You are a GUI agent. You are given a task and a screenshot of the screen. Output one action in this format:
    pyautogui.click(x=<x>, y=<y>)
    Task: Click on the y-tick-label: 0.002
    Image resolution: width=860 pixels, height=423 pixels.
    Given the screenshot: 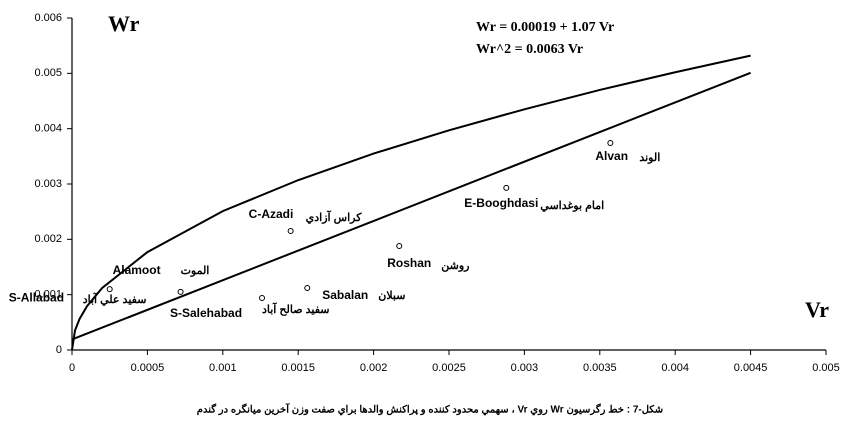 What is the action you would take?
    pyautogui.click(x=48, y=239)
    